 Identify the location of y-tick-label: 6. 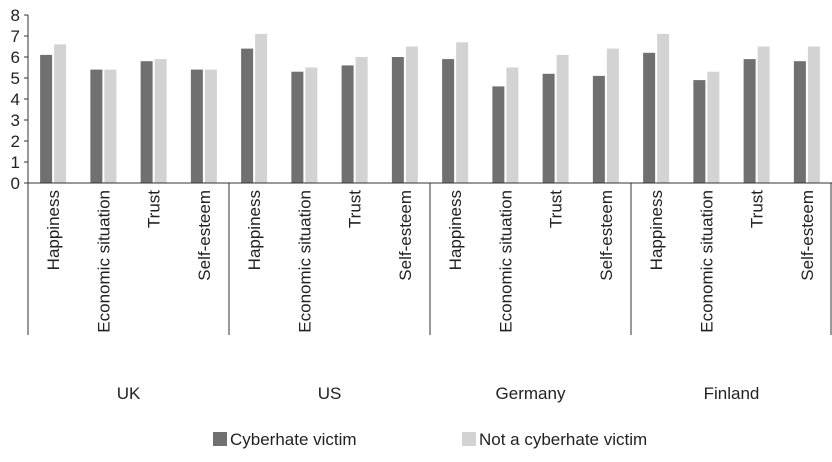
(15, 57).